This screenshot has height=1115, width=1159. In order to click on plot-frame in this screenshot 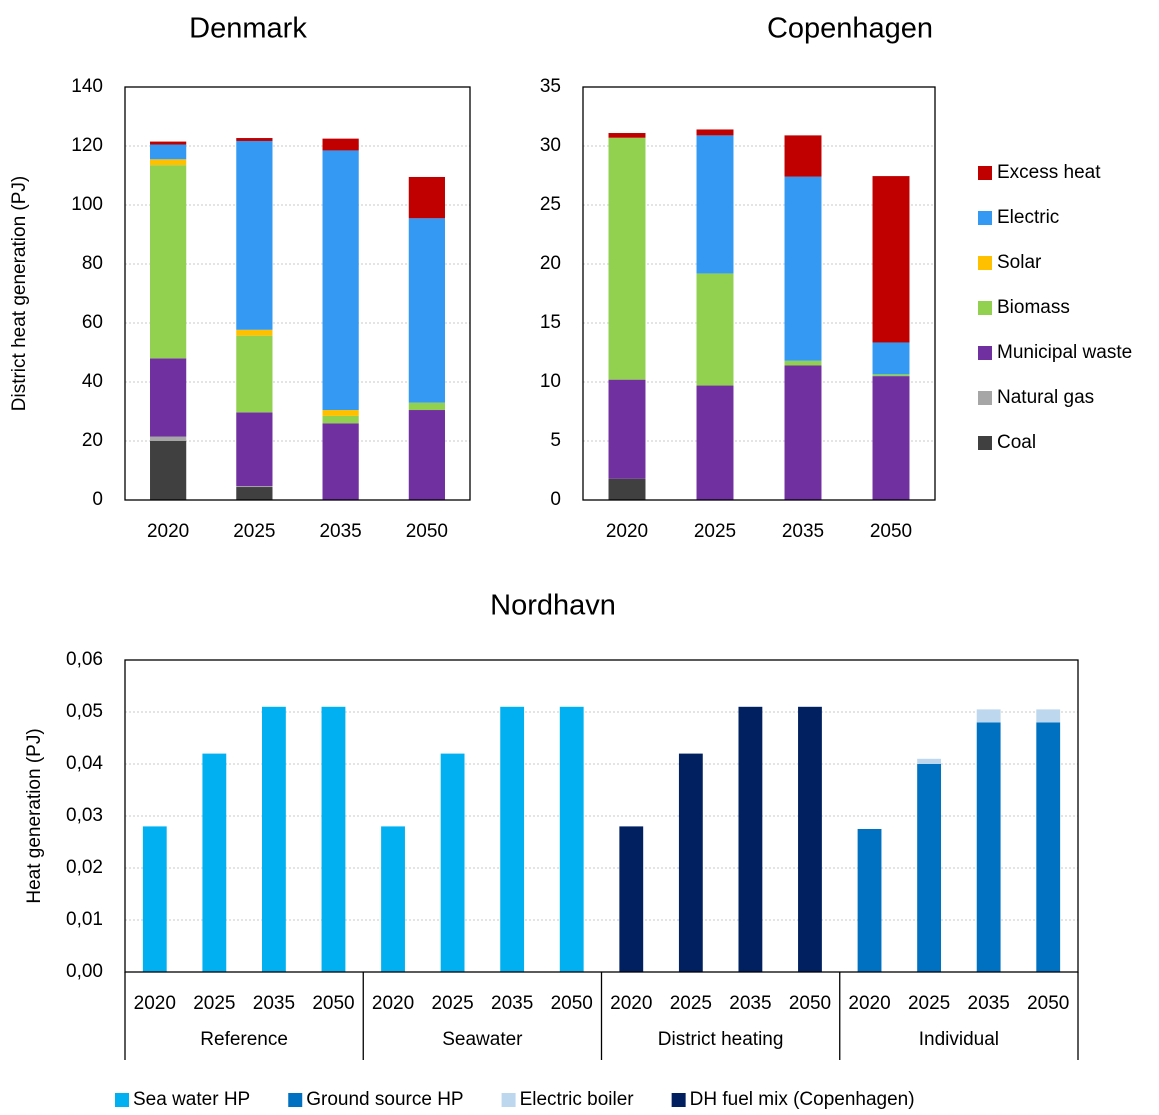, I will do `click(759, 293)`.